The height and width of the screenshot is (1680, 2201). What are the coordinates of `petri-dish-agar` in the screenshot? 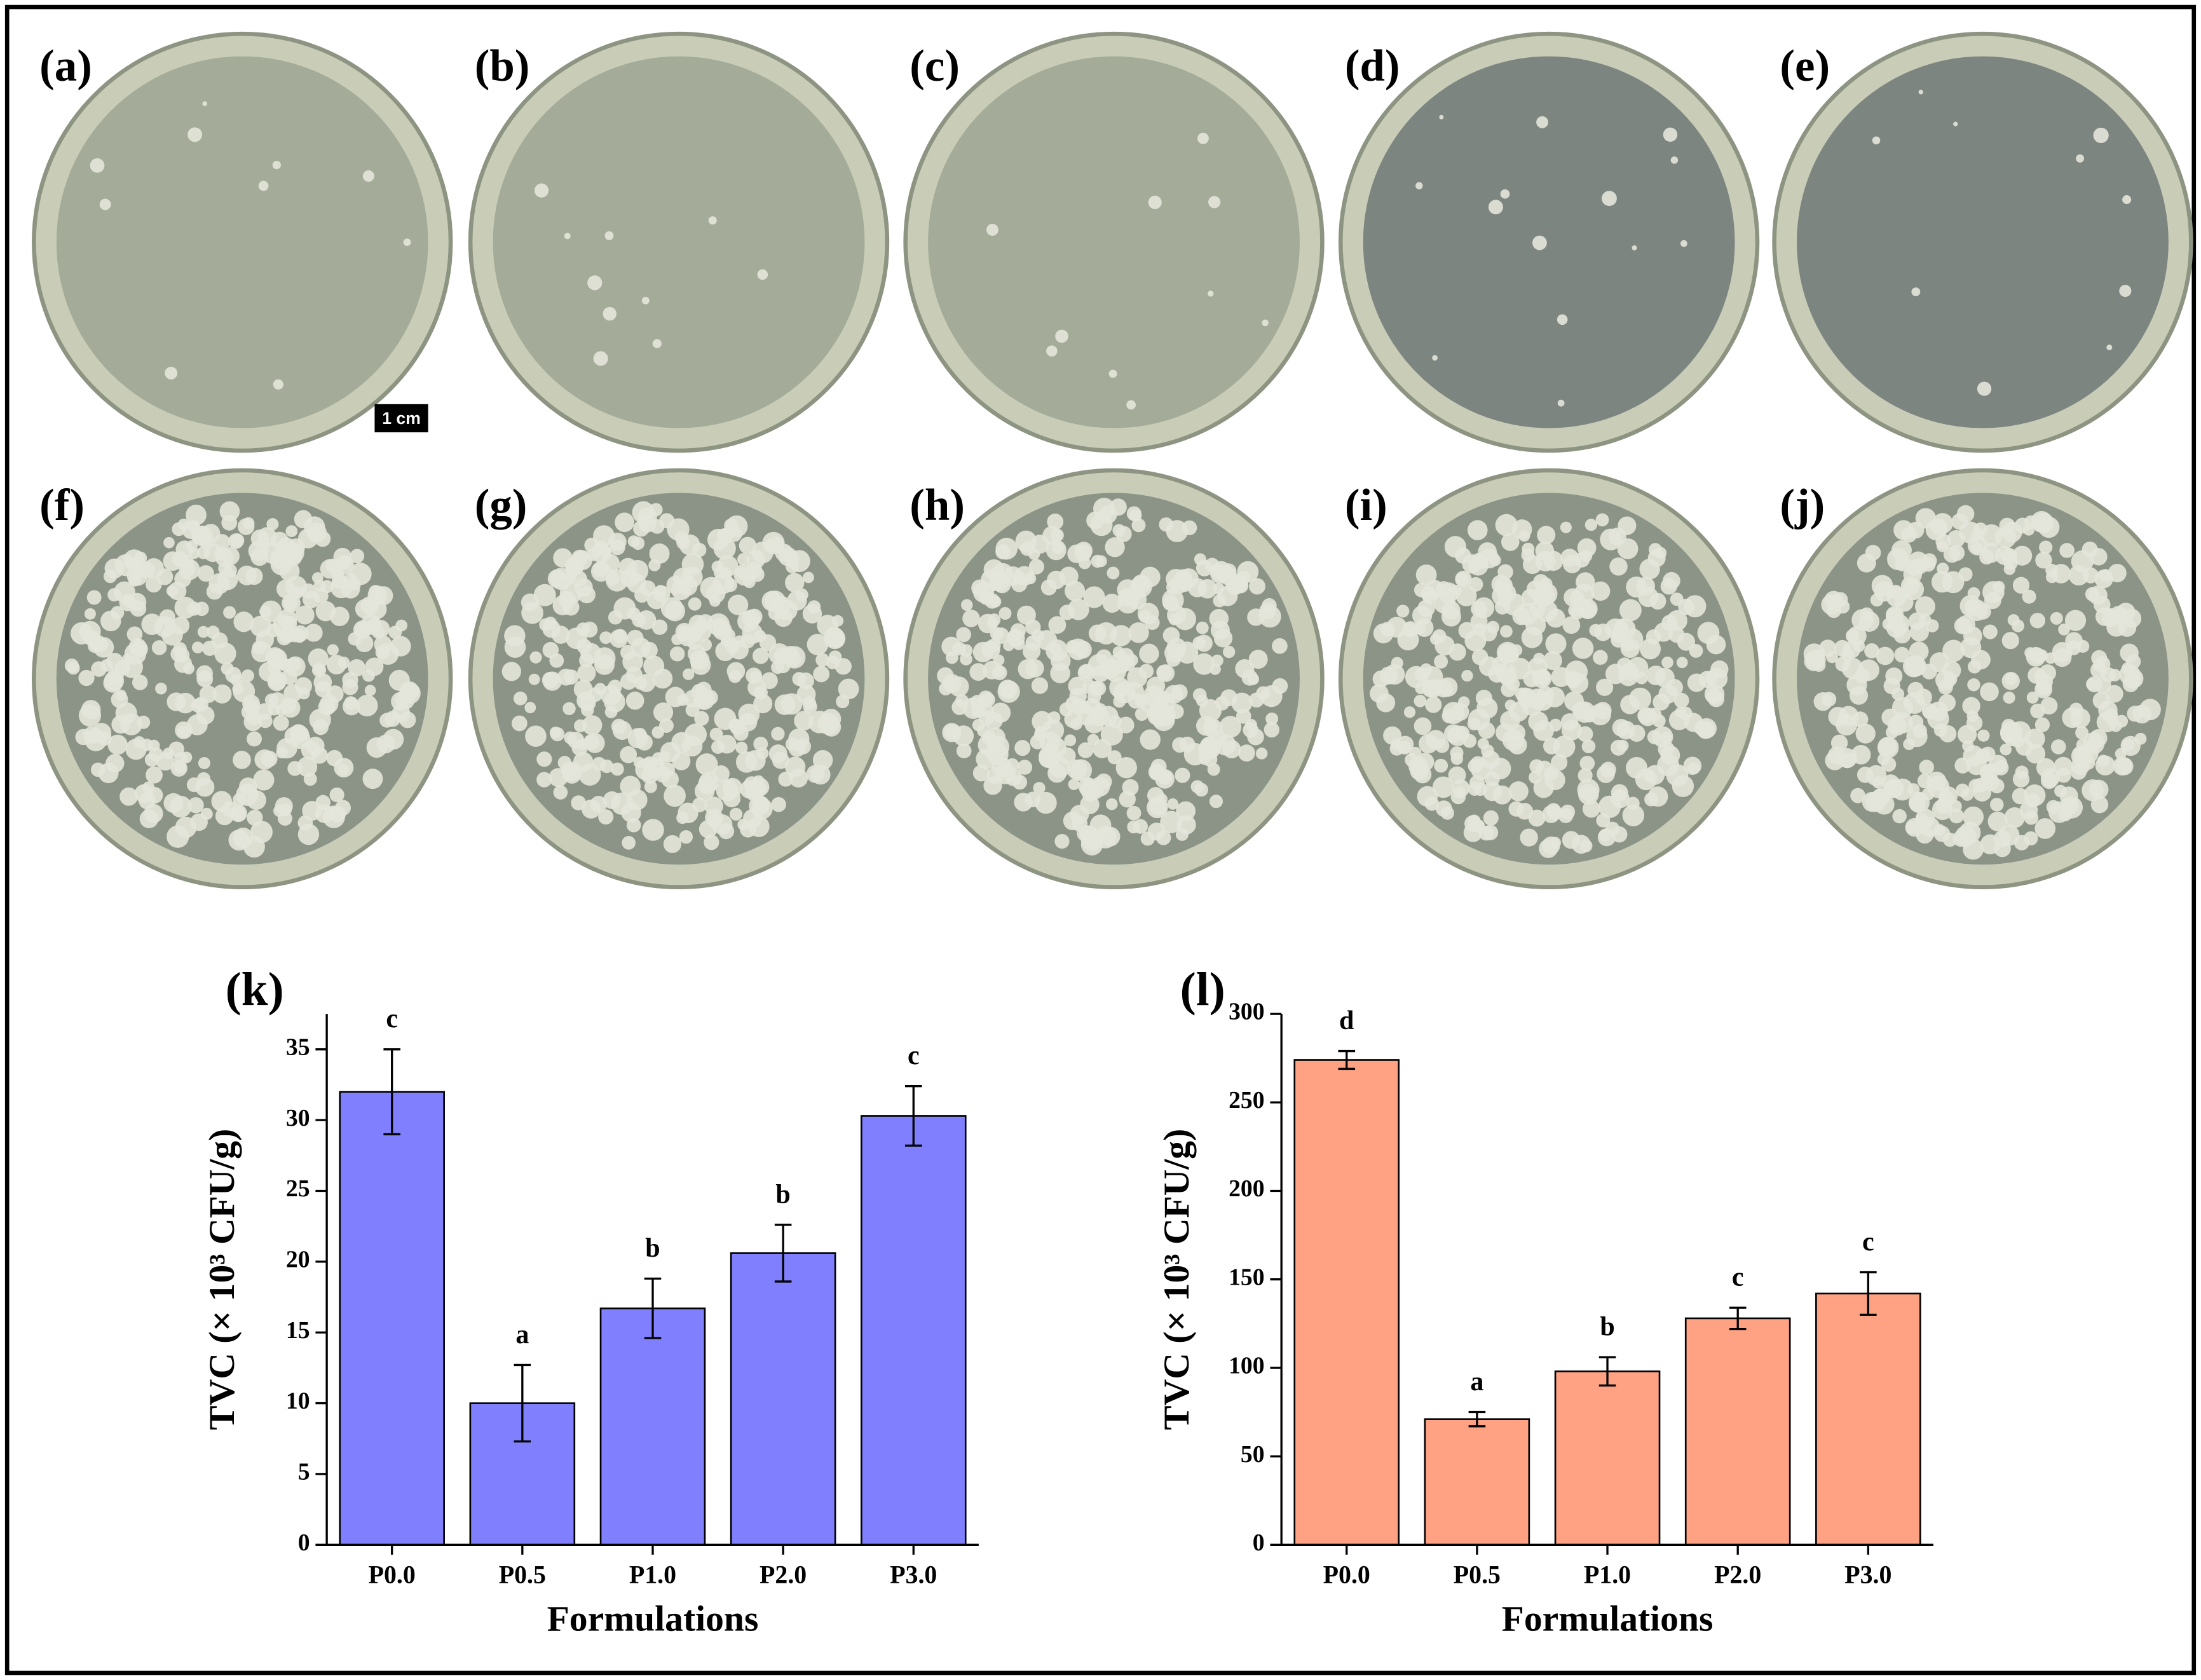 It's located at (1114, 242).